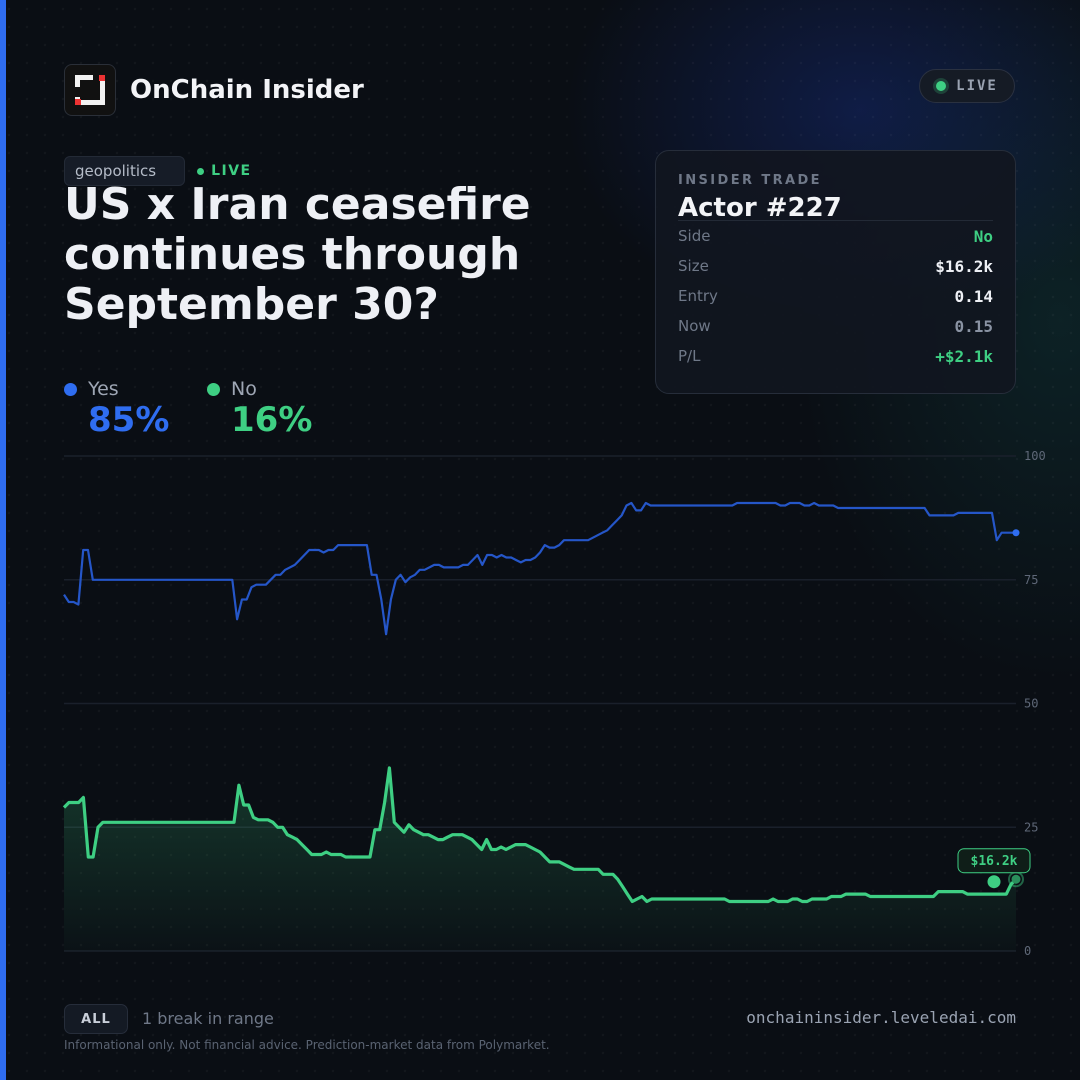  I want to click on card-row-value: $16.2k, so click(964, 266).